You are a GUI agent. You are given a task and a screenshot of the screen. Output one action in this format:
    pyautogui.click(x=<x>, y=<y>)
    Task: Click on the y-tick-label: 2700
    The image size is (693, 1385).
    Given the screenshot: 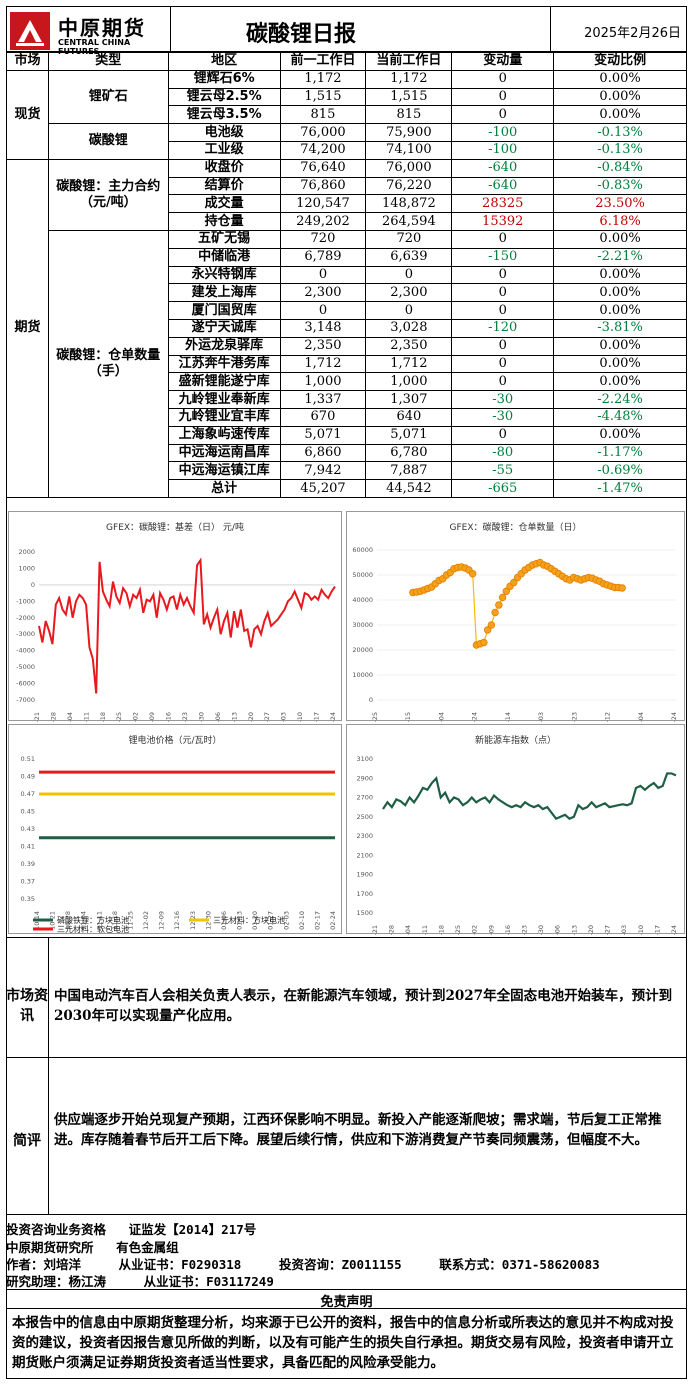 What is the action you would take?
    pyautogui.click(x=364, y=798)
    